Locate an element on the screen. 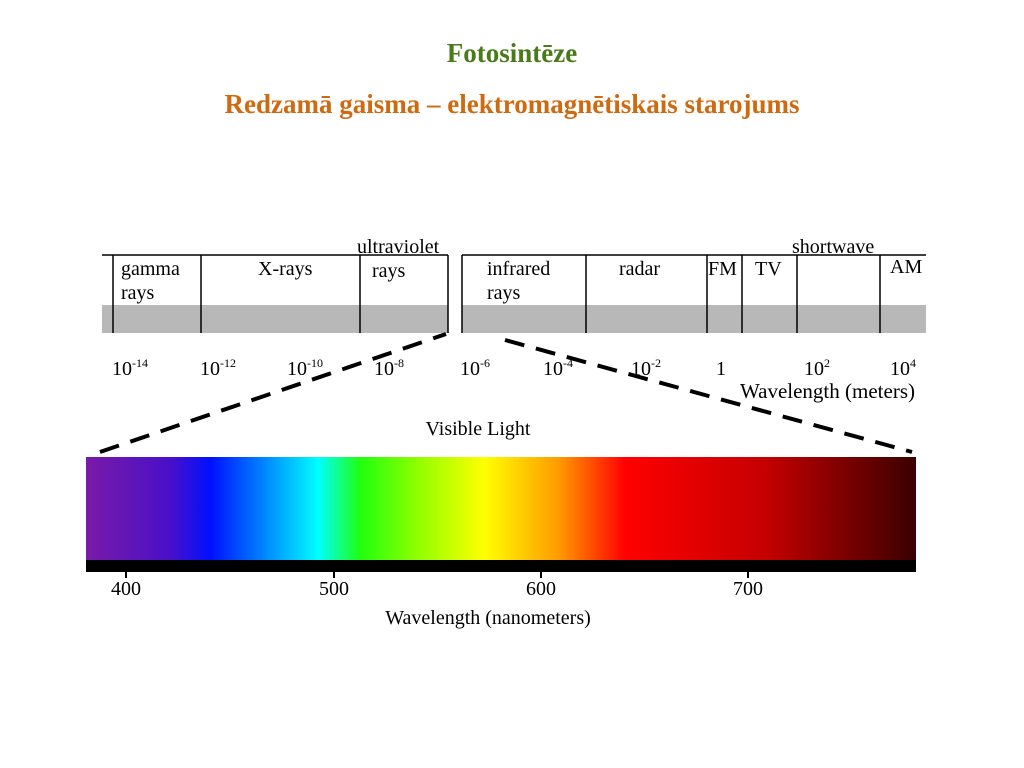 The width and height of the screenshot is (1024, 768). title: Fotosintēze is located at coordinates (512, 53).